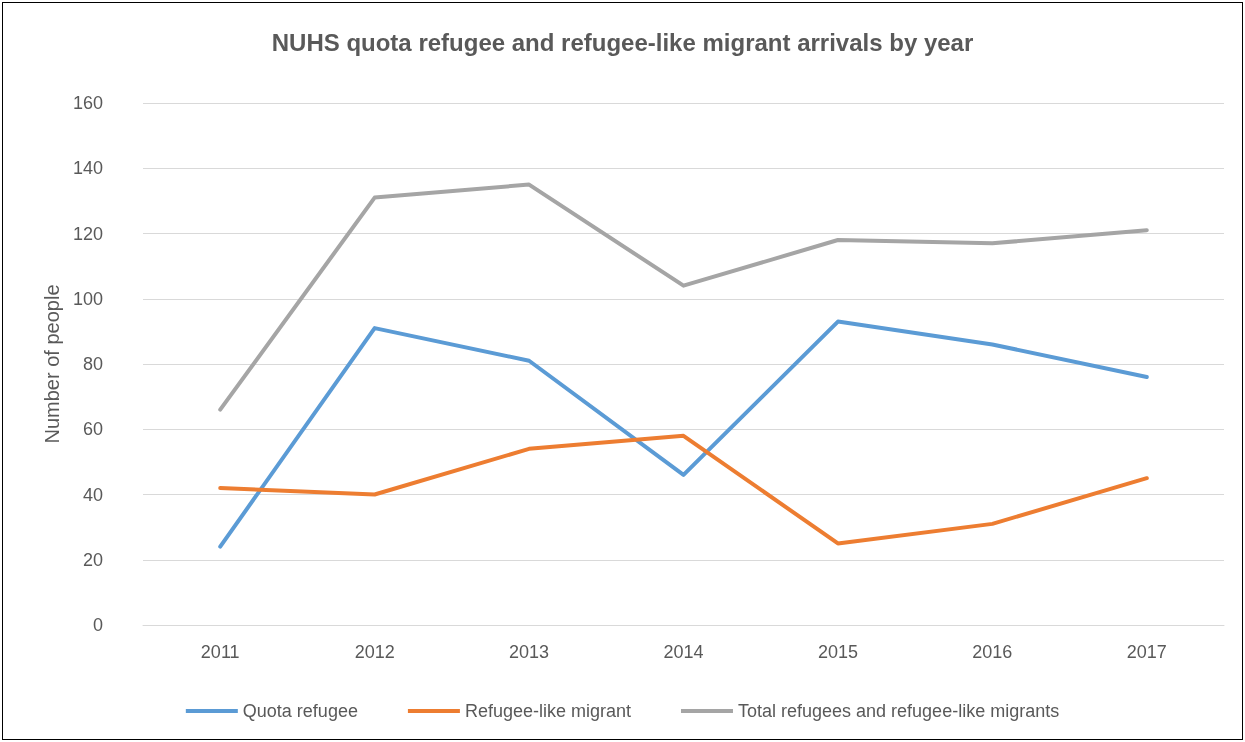  What do you see at coordinates (898, 711) in the screenshot?
I see `legend-label: Total refugees and refugee-like migrants` at bounding box center [898, 711].